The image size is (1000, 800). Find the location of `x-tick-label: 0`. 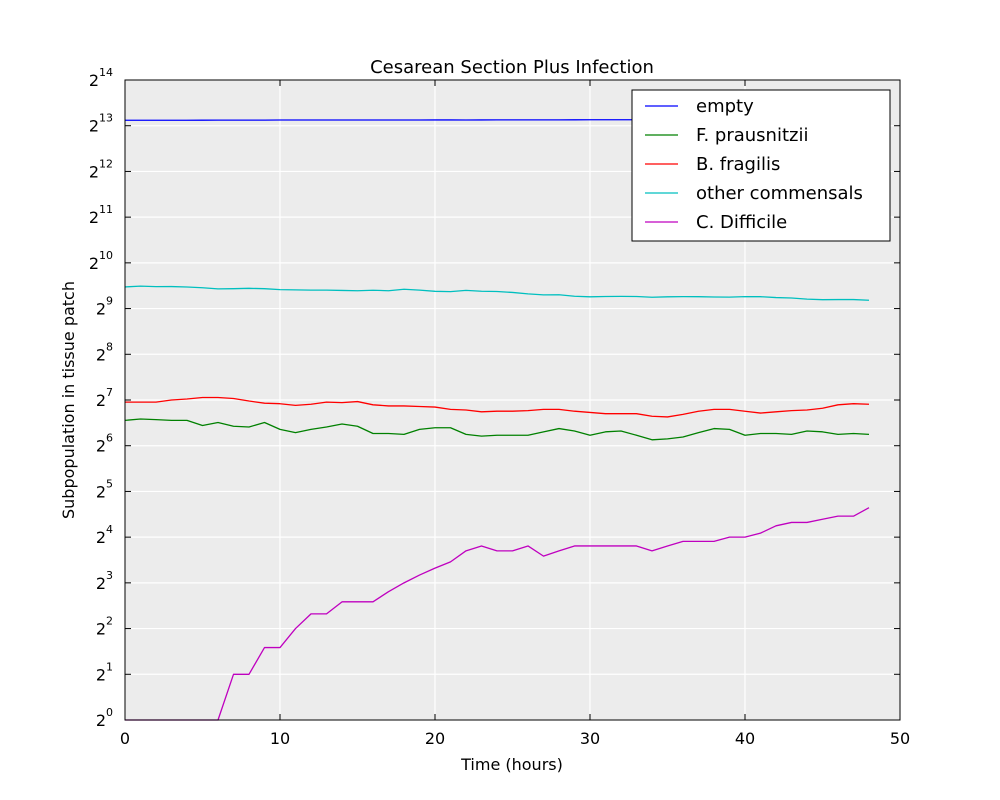

x-tick-label: 0 is located at coordinates (125, 738).